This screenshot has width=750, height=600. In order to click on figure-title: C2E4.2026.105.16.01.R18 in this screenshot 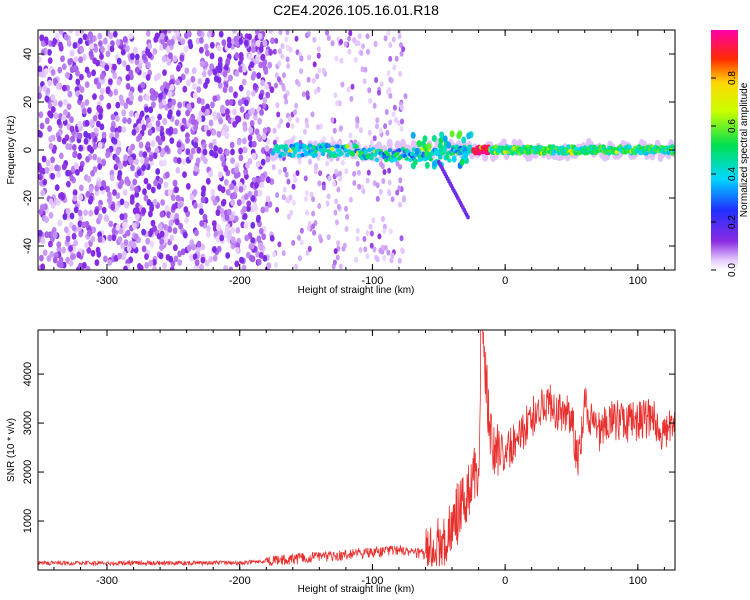, I will do `click(356, 10)`.